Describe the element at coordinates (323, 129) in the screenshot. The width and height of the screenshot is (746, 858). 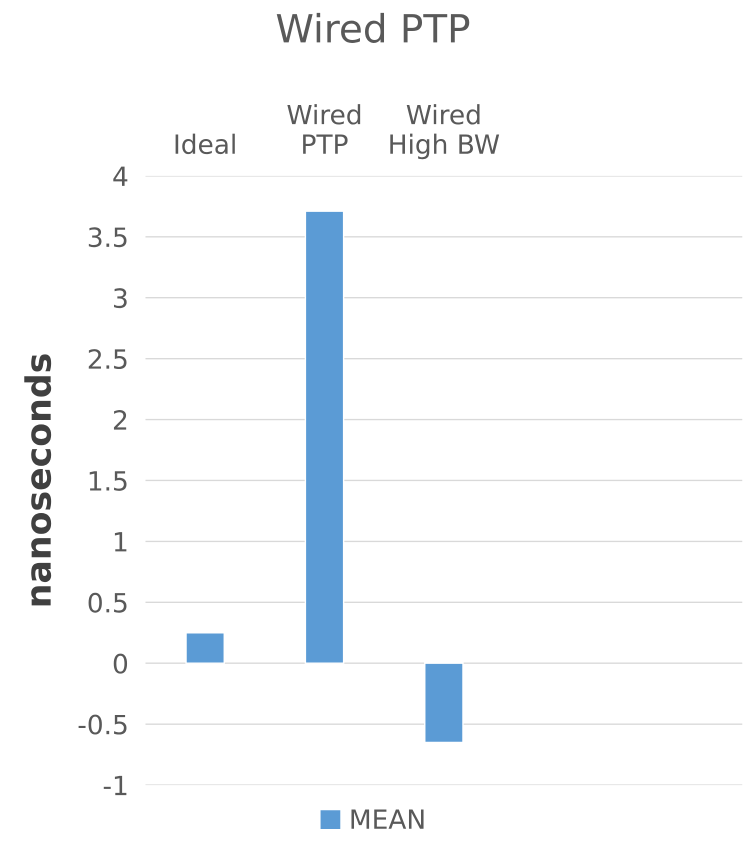
I see `x-tick-label: Wired PTP` at that location.